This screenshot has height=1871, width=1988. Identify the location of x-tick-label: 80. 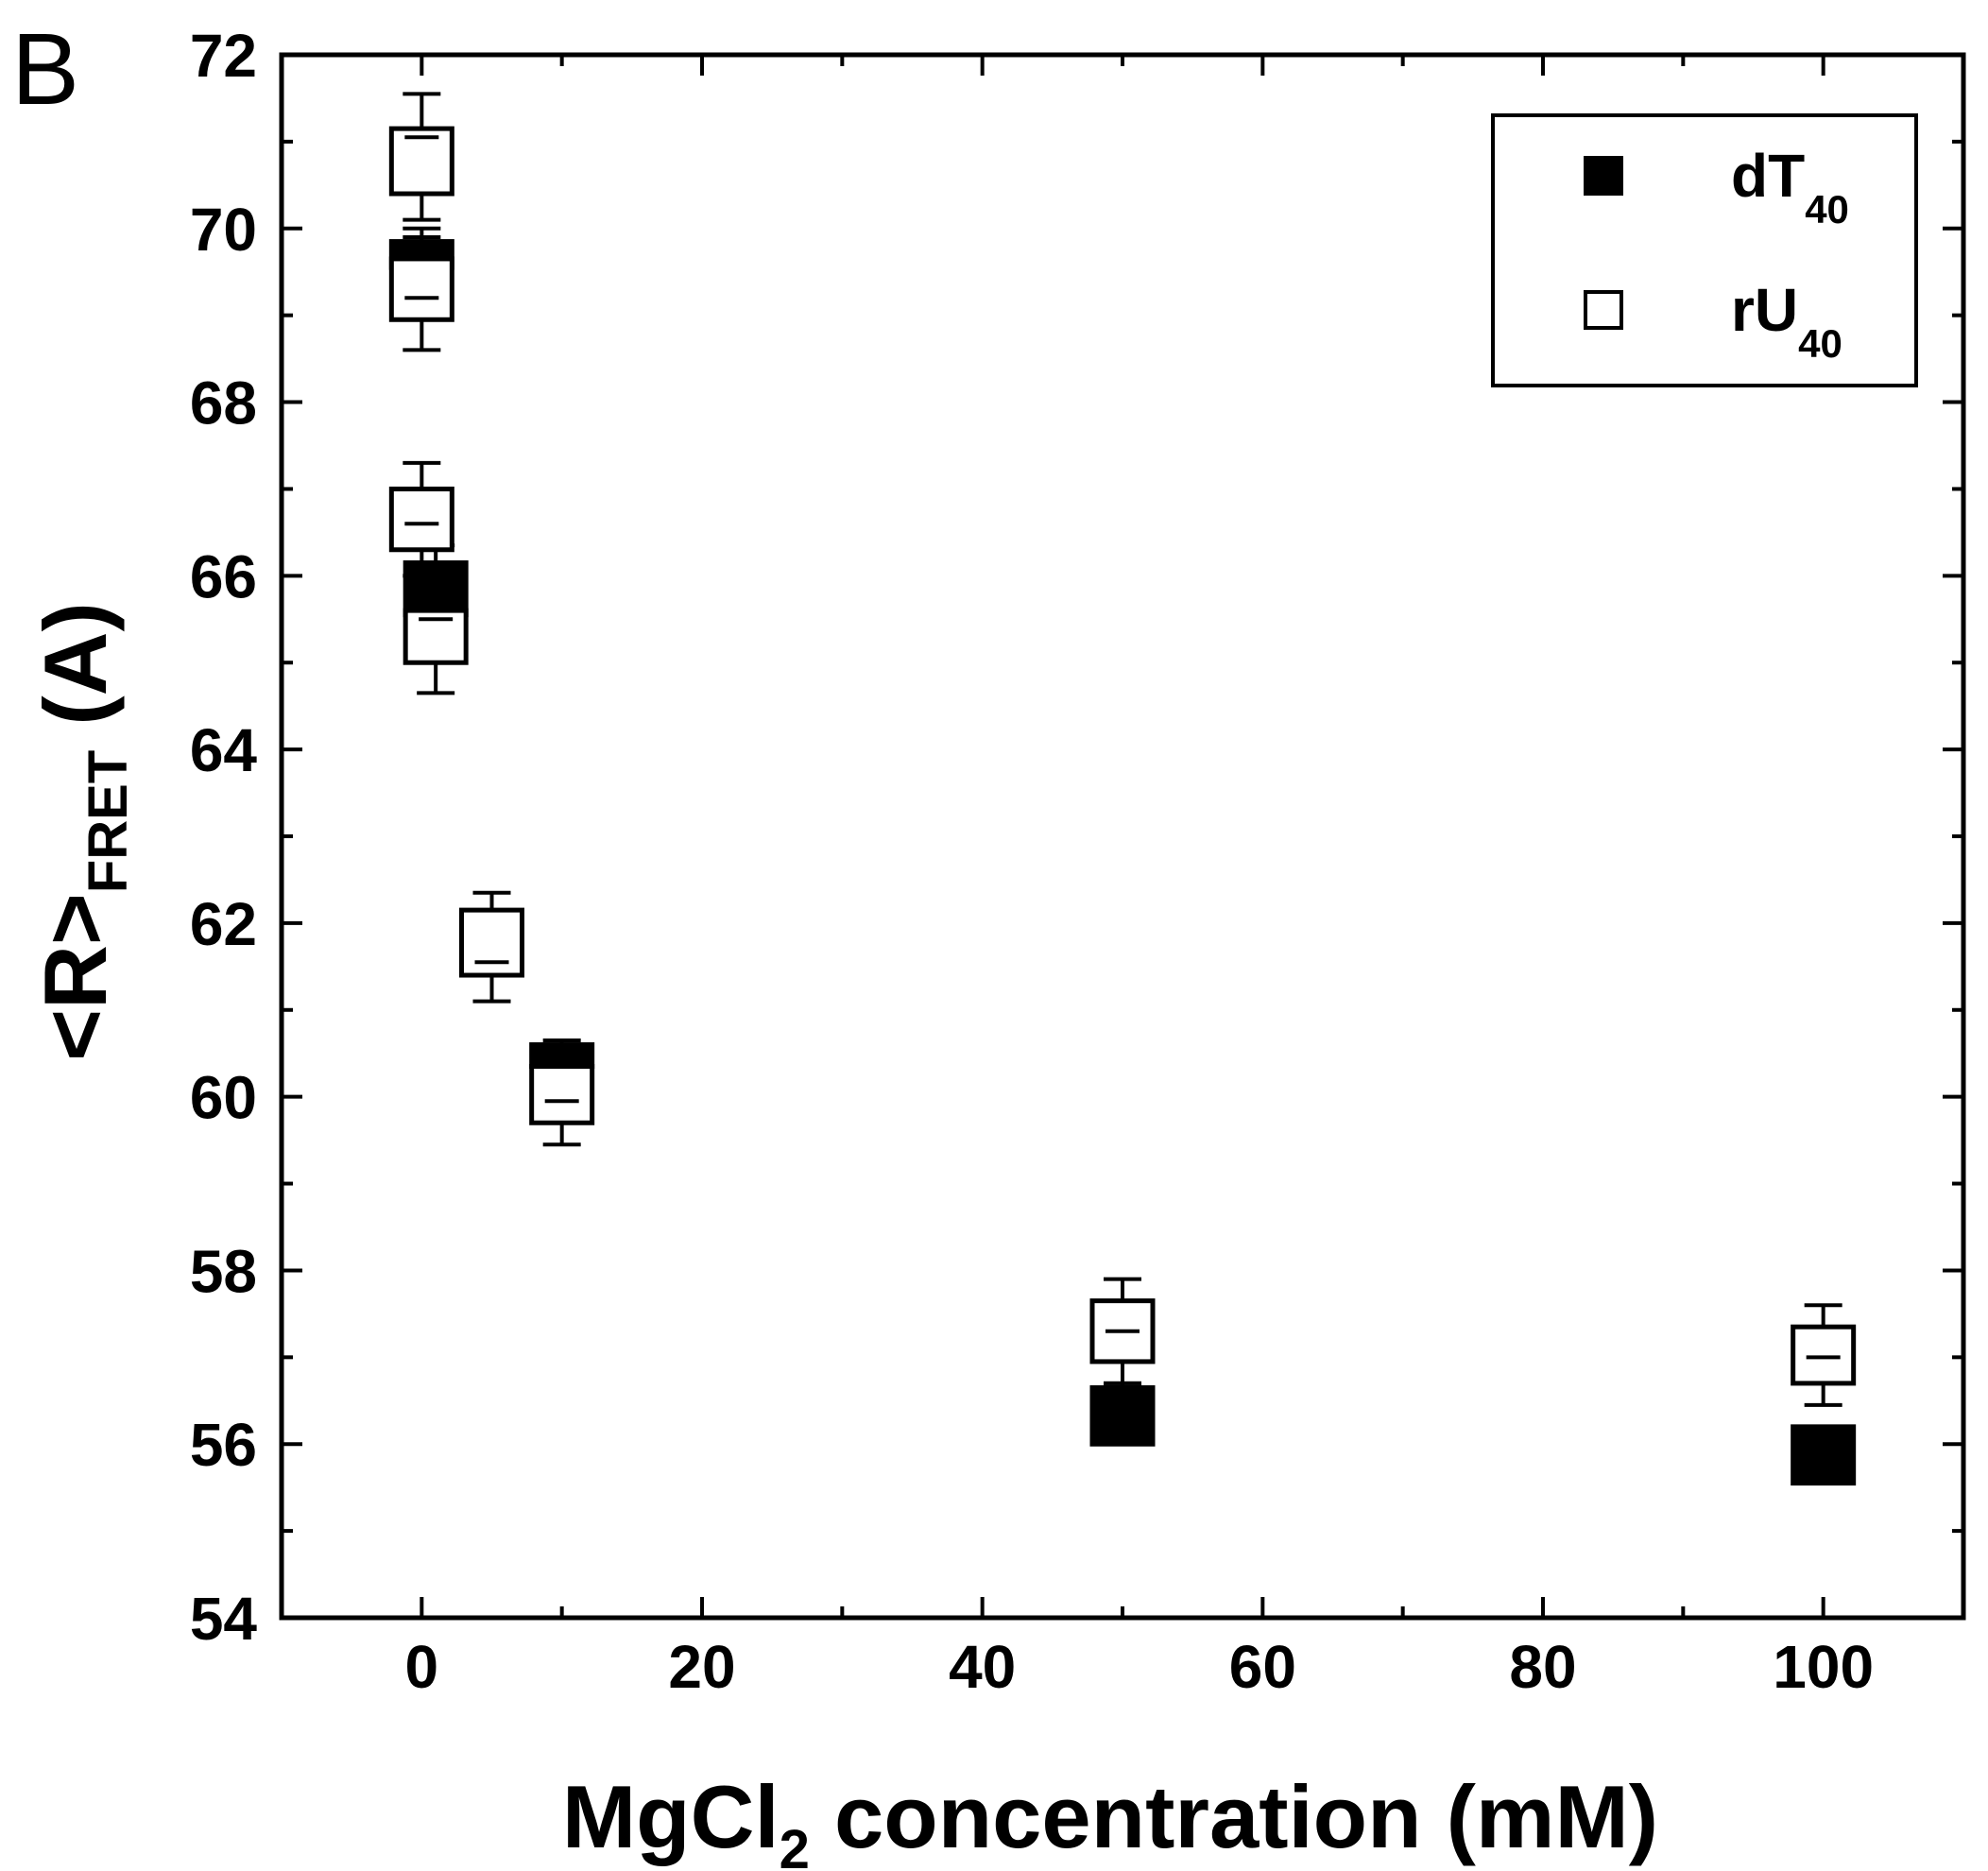
(1542, 1667).